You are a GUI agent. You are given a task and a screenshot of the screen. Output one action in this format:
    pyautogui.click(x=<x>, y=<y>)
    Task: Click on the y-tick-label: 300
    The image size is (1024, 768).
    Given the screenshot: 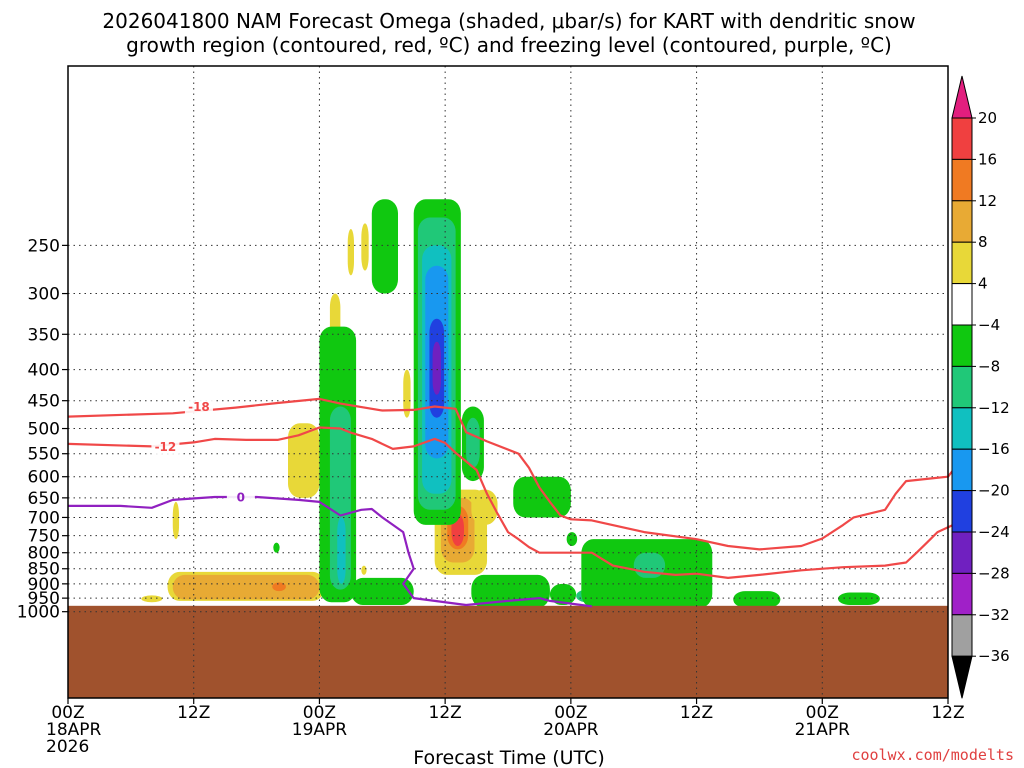 What is the action you would take?
    pyautogui.click(x=44, y=295)
    